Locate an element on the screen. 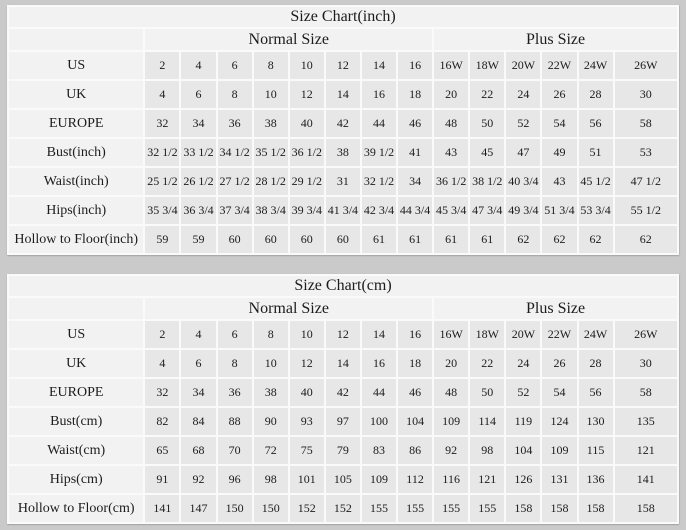  size-cell-normal: 36 3/4 is located at coordinates (198, 210).